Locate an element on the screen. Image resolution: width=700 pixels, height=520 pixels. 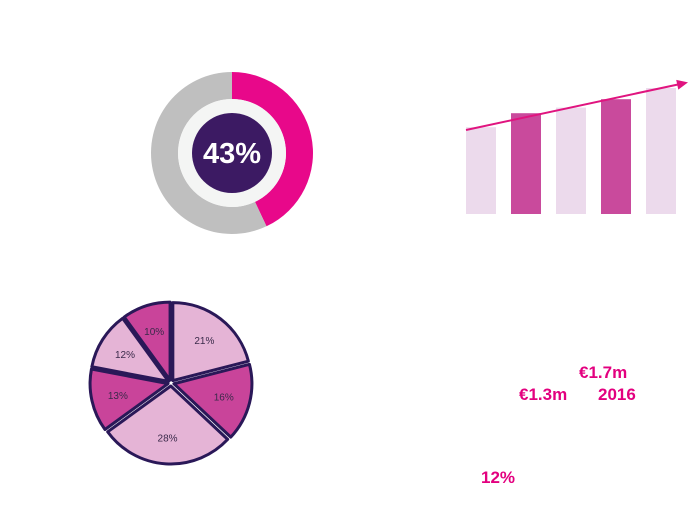
pie-slice-label: 12% is located at coordinates (125, 355).